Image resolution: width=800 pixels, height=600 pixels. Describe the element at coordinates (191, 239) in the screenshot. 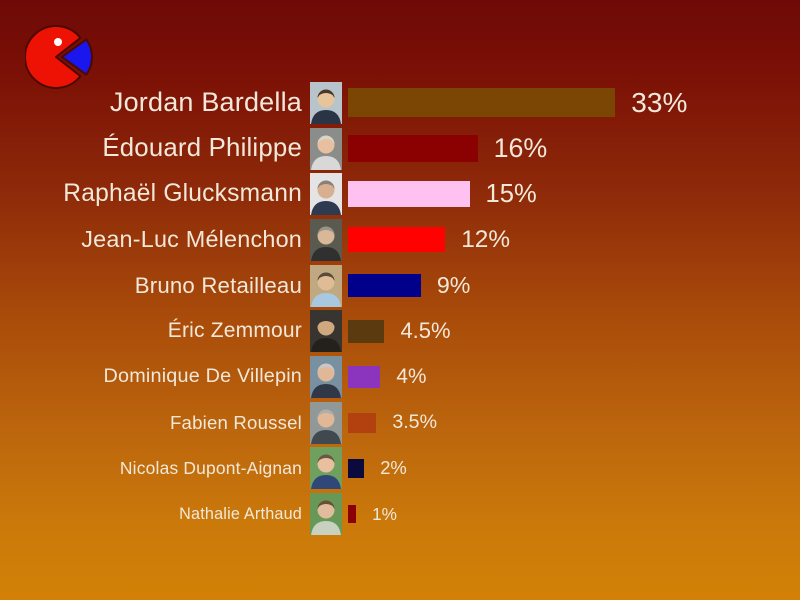

I see `candidate-name: Jean-Luc Mélenchon` at that location.